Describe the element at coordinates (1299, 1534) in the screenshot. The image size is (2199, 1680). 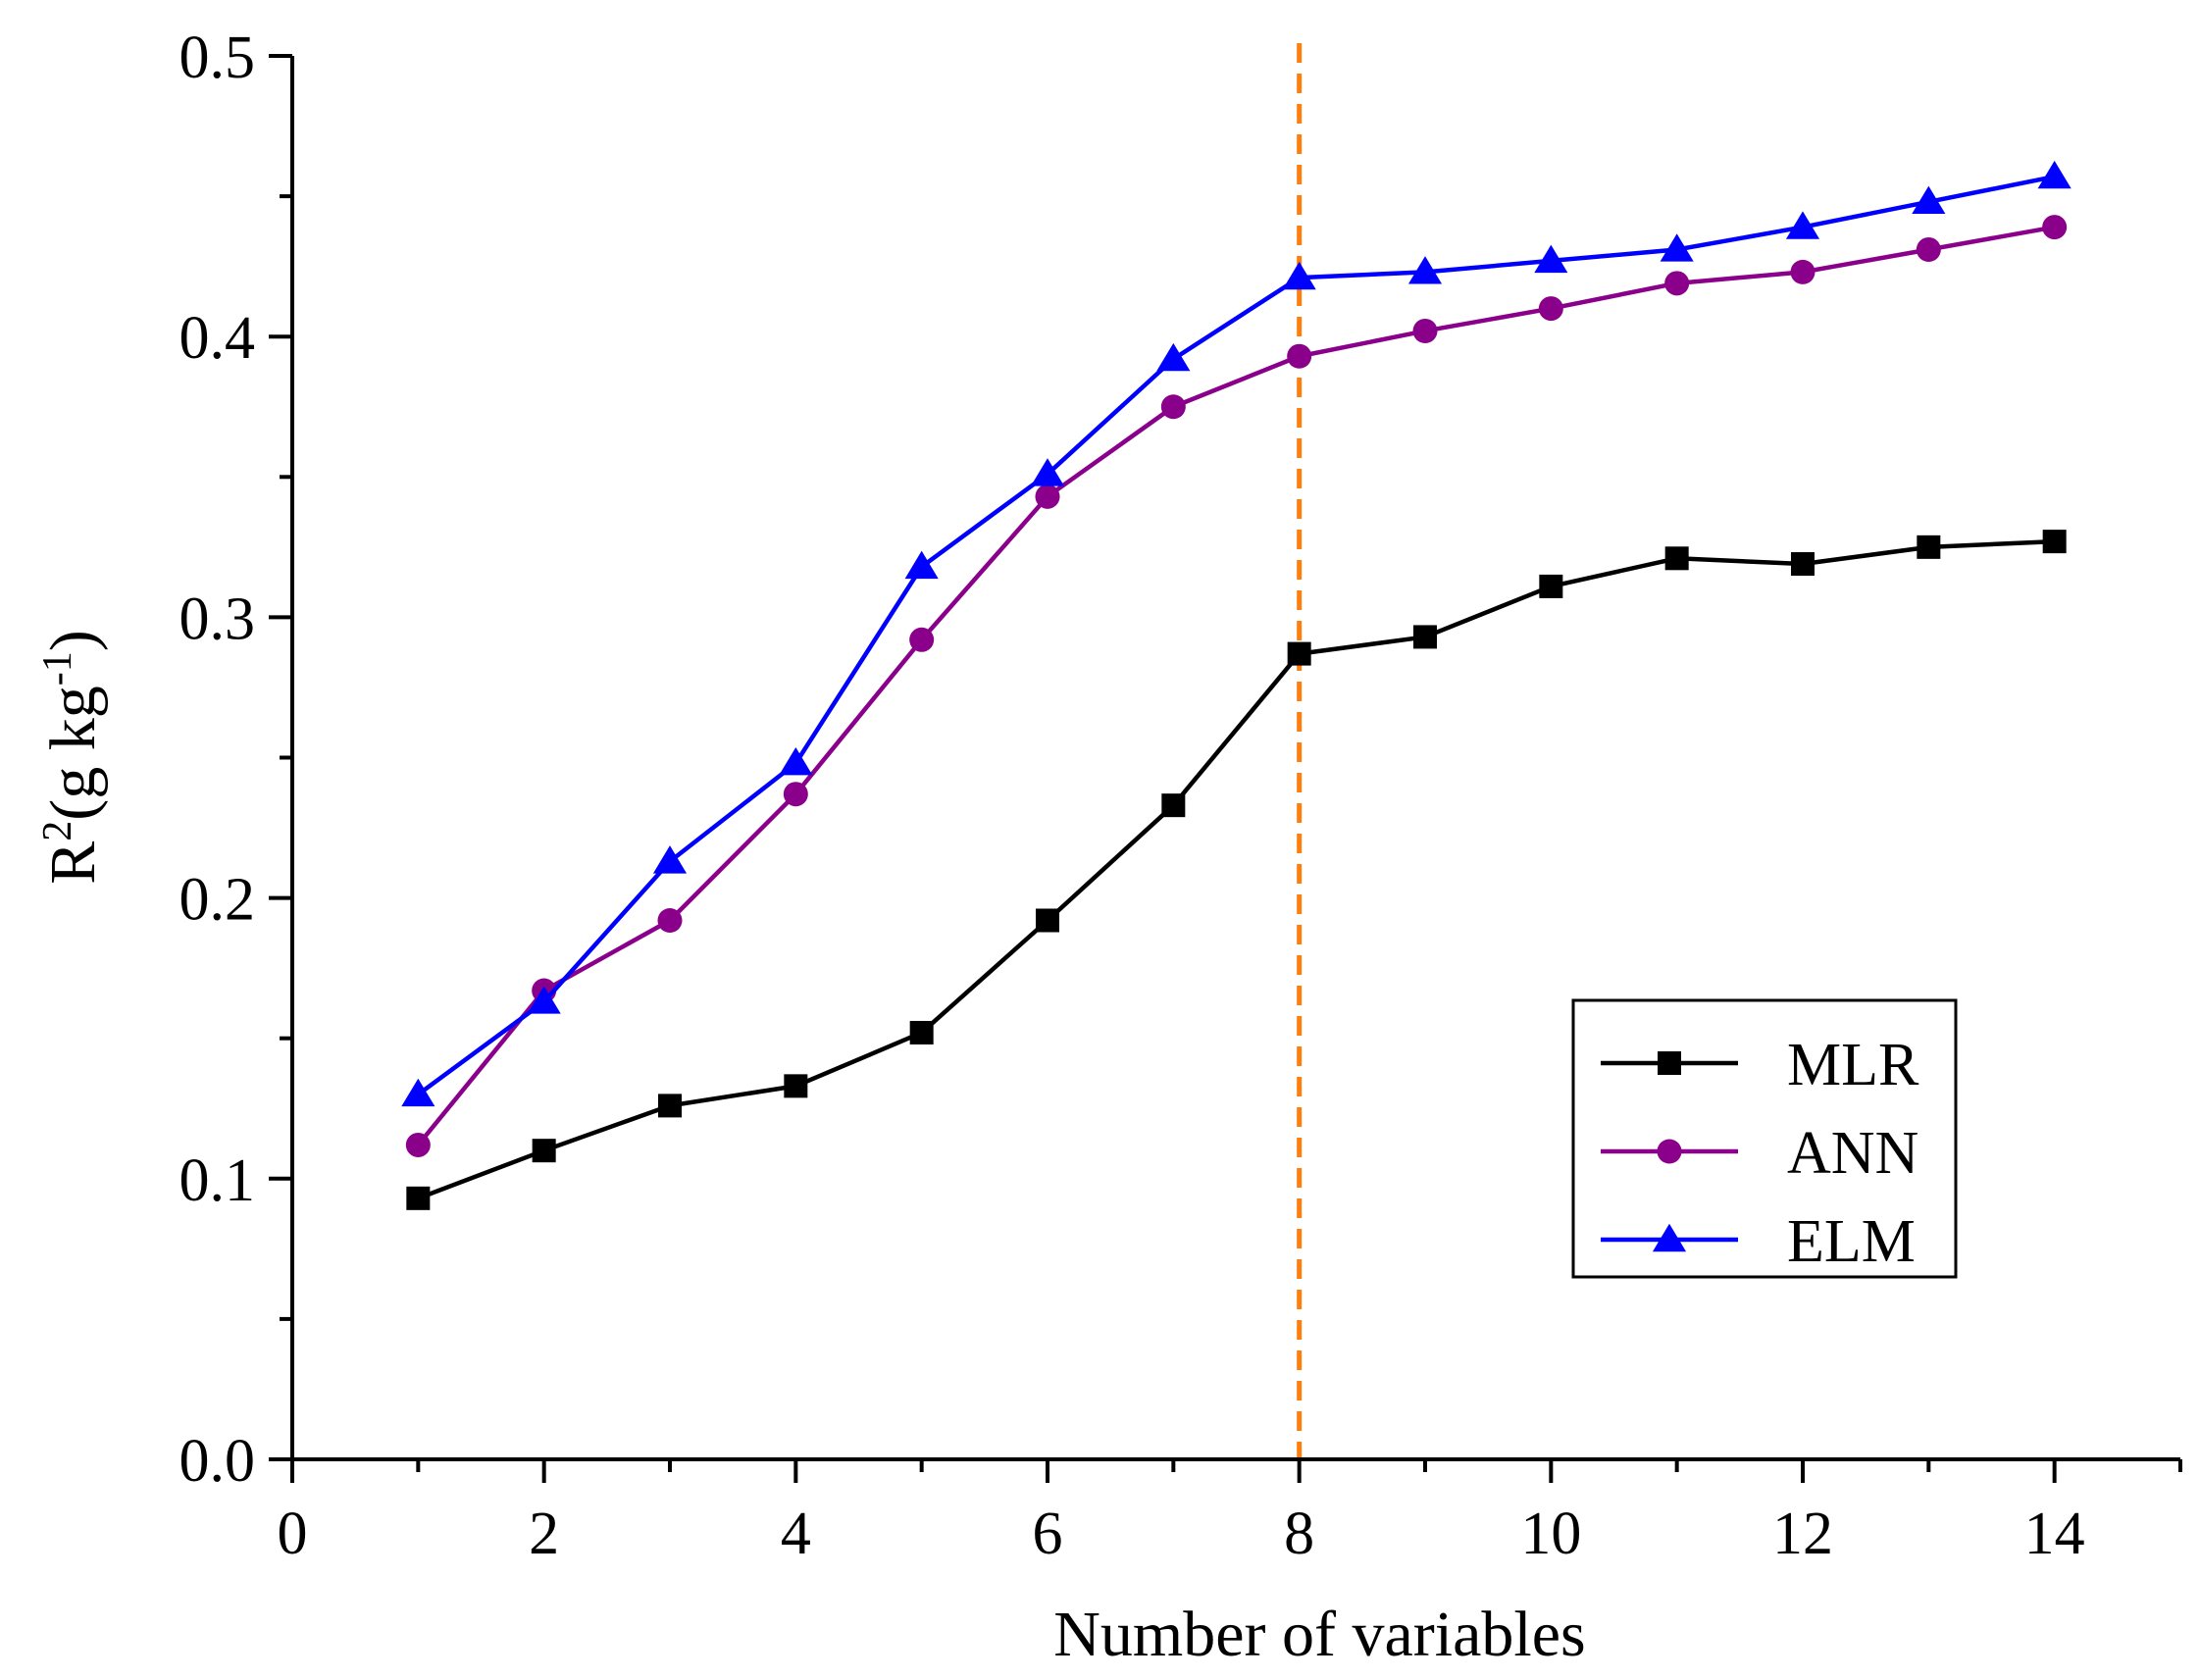
I see `x-tick-label: 8` at that location.